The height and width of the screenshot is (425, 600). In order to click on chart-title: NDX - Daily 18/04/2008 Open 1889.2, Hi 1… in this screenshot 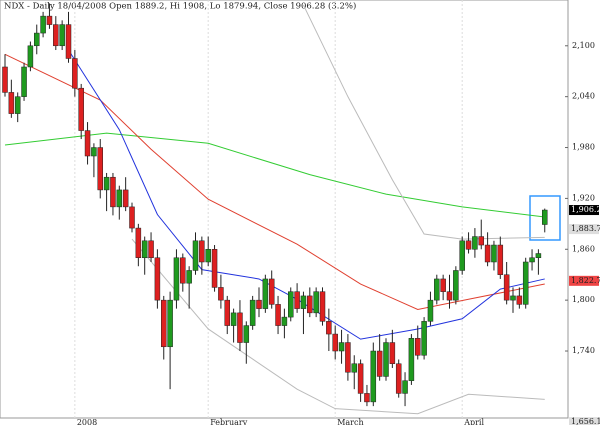, I will do `click(180, 6)`.